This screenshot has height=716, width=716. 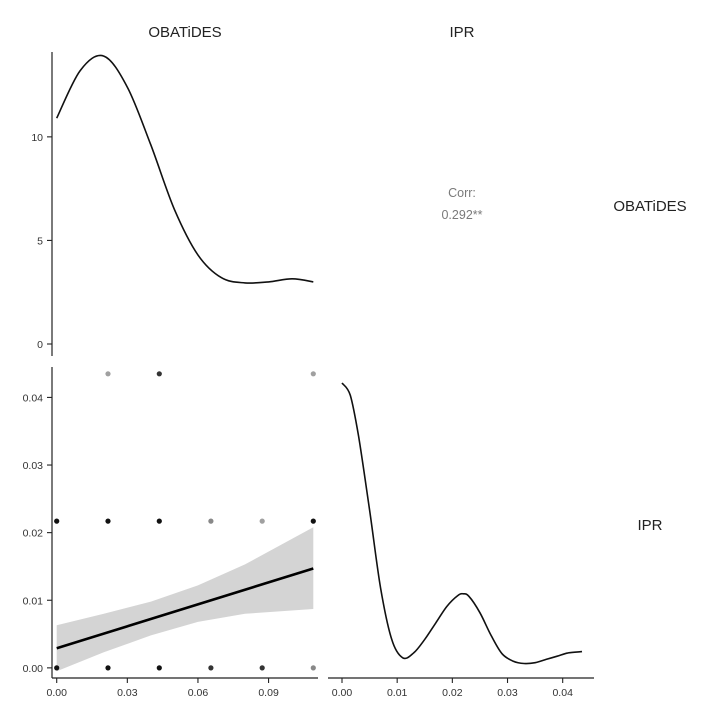 What do you see at coordinates (397, 693) in the screenshot?
I see `density-ipr-x-tick-label-1: 0.01` at bounding box center [397, 693].